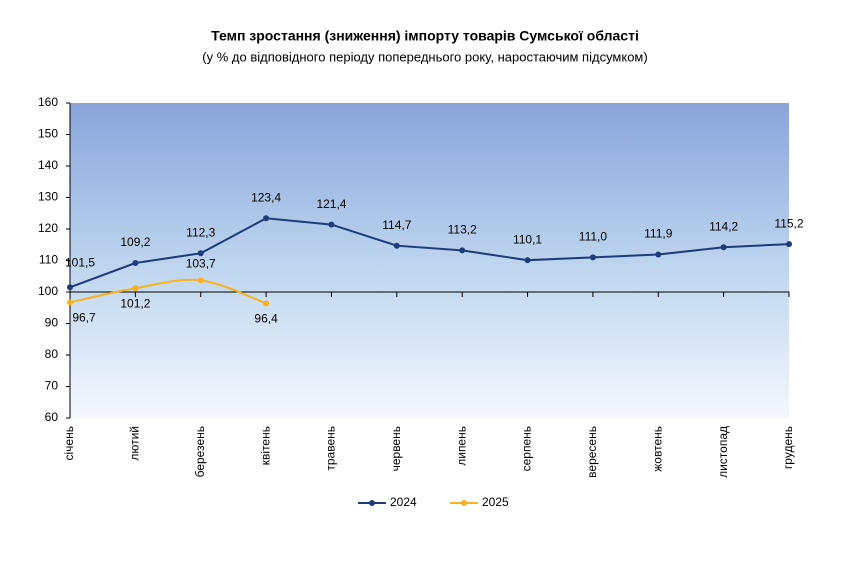 The height and width of the screenshot is (573, 841). I want to click on y-tick-label: 110, so click(48, 260).